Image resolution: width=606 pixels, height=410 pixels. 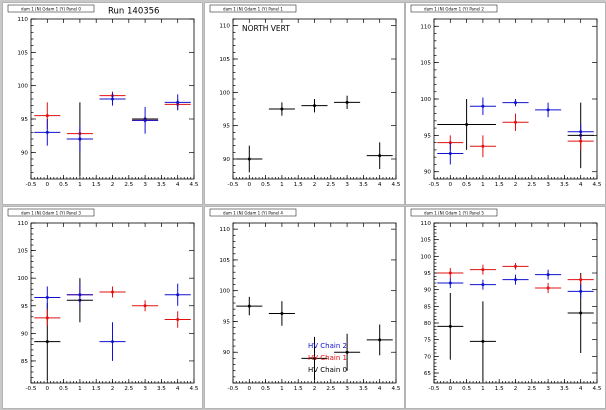 I want to click on pad-title-box: dam 1 (N) Gdam 1 (Y) Panel 0, so click(x=51, y=8).